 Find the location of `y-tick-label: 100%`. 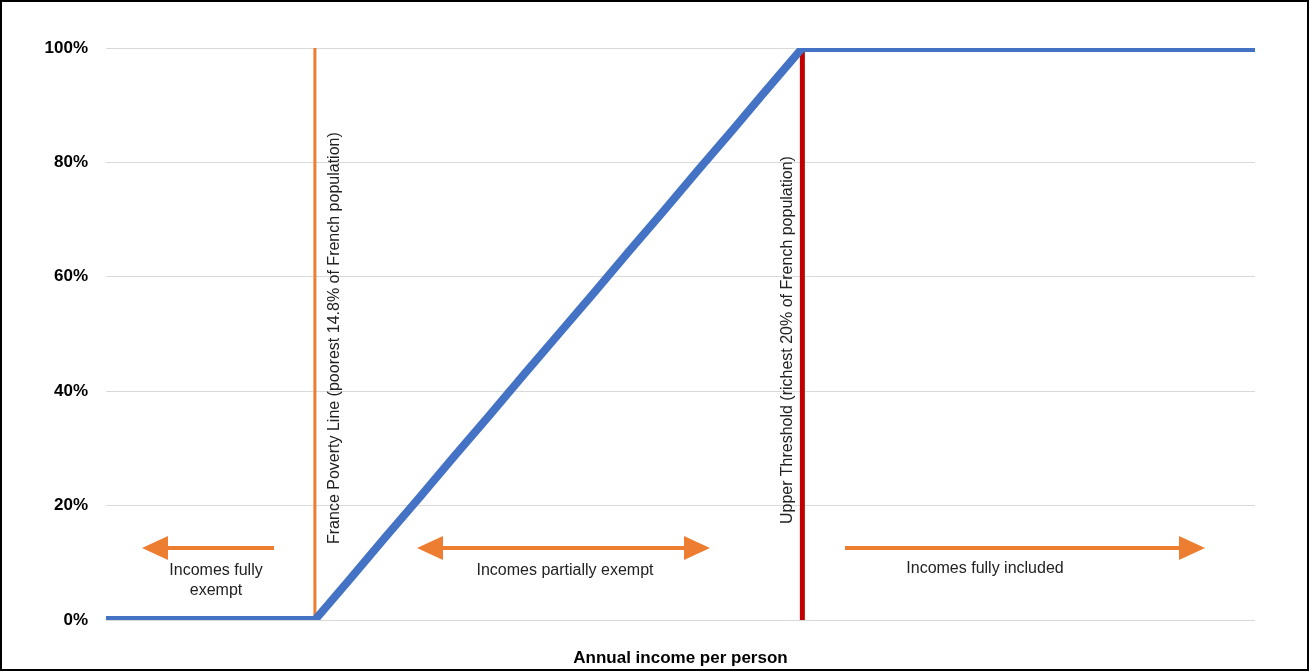

y-tick-label: 100% is located at coordinates (66, 47).